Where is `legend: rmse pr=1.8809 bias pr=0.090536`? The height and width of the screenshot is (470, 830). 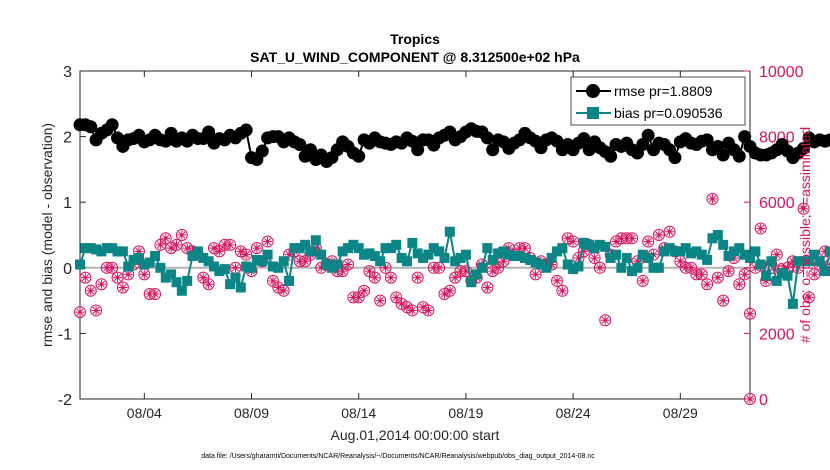 legend: rmse pr=1.8809 bias pr=0.090536 is located at coordinates (658, 101).